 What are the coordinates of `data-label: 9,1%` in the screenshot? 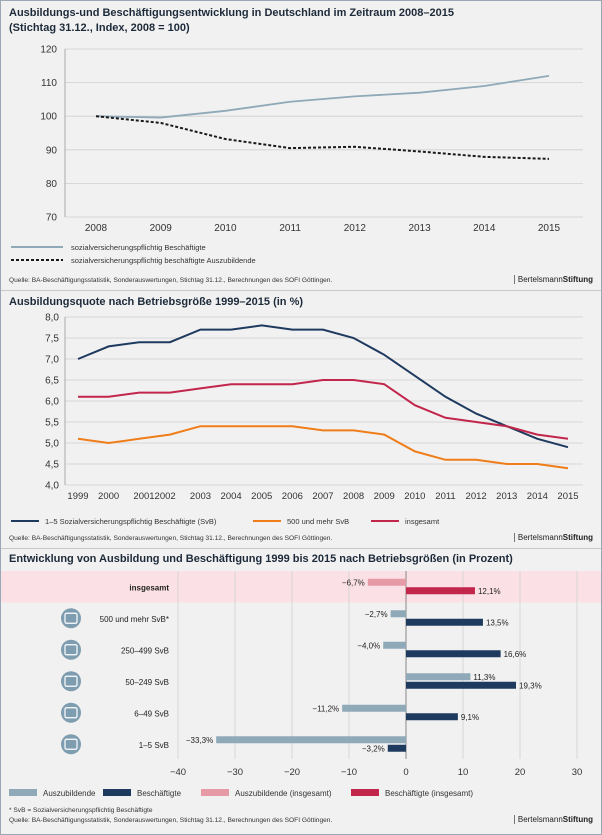 It's located at (470, 717).